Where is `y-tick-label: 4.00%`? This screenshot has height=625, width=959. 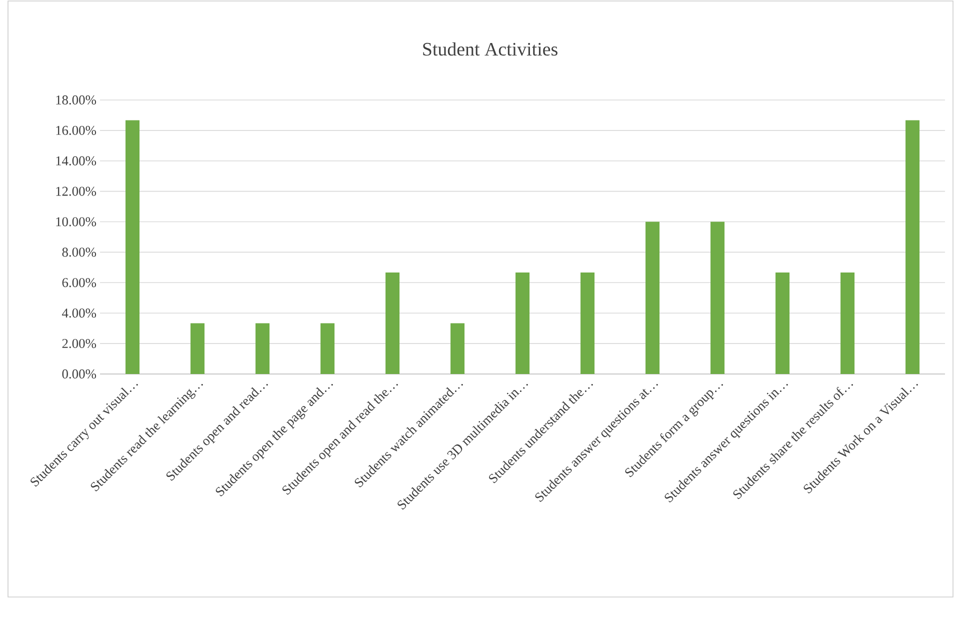 y-tick-label: 4.00% is located at coordinates (79, 313).